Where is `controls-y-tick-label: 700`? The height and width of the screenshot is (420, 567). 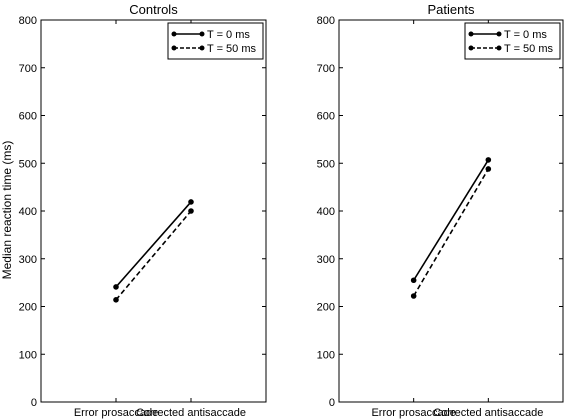
controls-y-tick-label: 700 is located at coordinates (28, 69).